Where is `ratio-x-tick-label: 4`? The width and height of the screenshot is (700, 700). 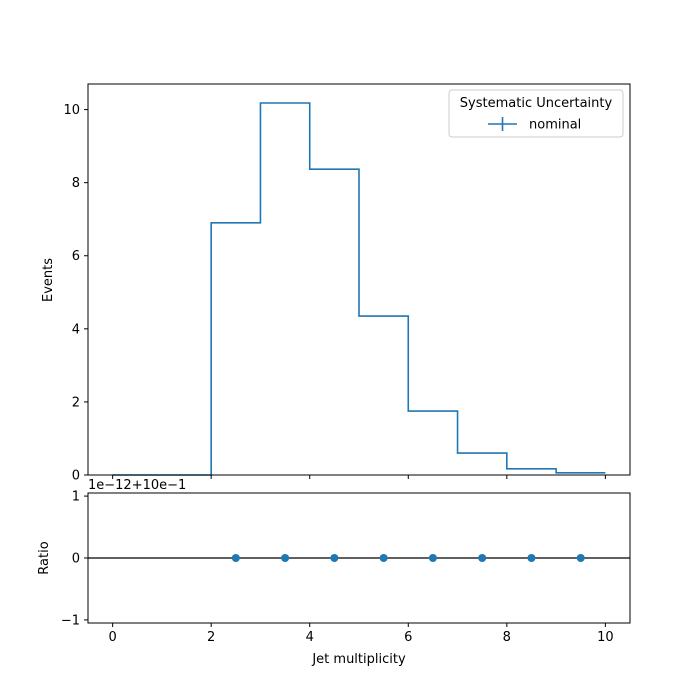
ratio-x-tick-label: 4 is located at coordinates (310, 637).